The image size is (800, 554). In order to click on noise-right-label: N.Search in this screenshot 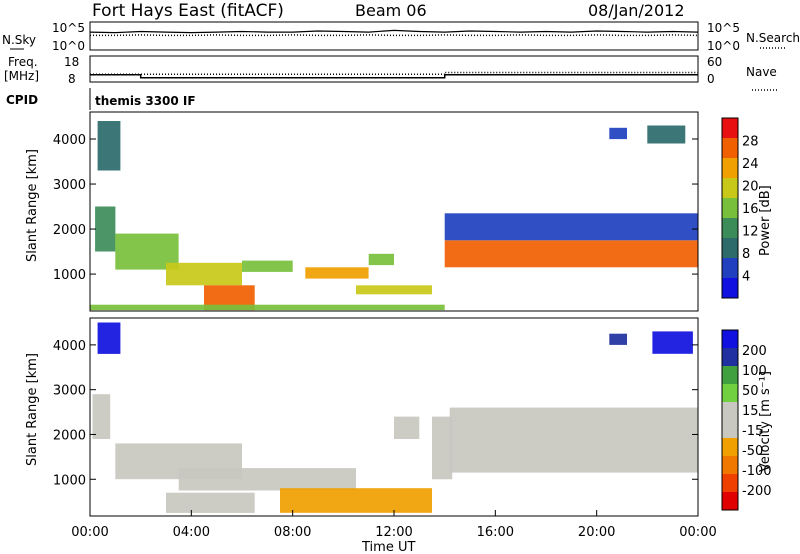, I will do `click(773, 38)`.